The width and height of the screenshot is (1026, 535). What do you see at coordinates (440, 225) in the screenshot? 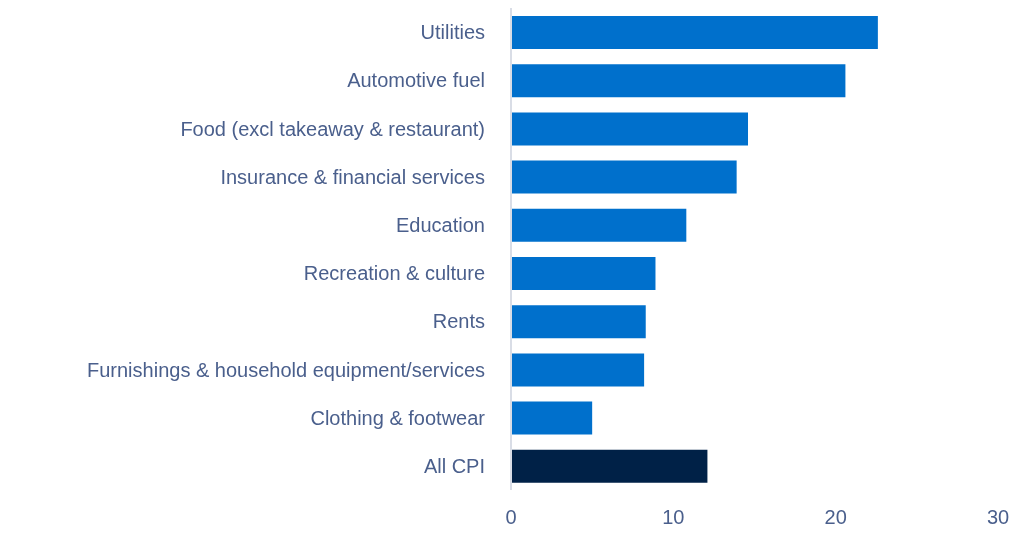
I see `y-tick-label: Education` at bounding box center [440, 225].